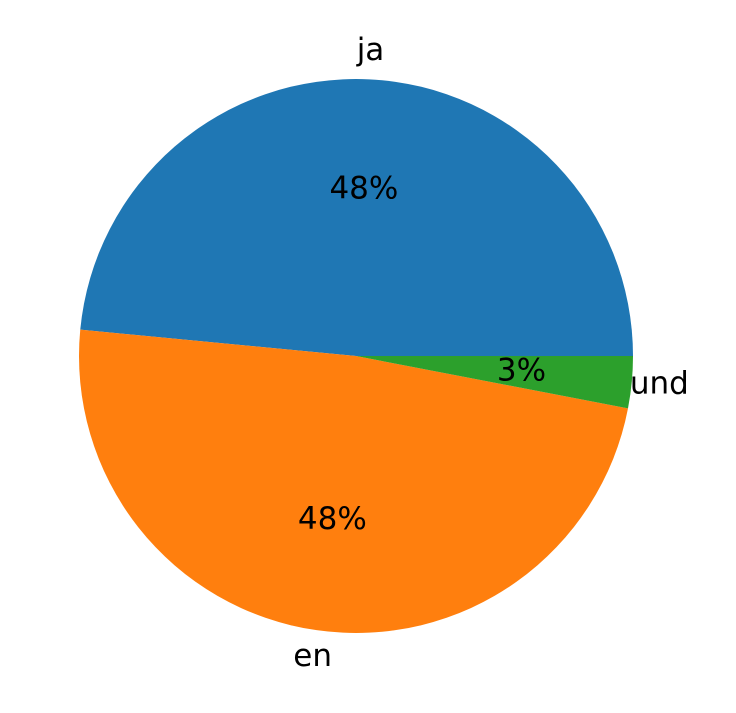 The height and width of the screenshot is (713, 736). I want to click on slice-label: ja, so click(370, 50).